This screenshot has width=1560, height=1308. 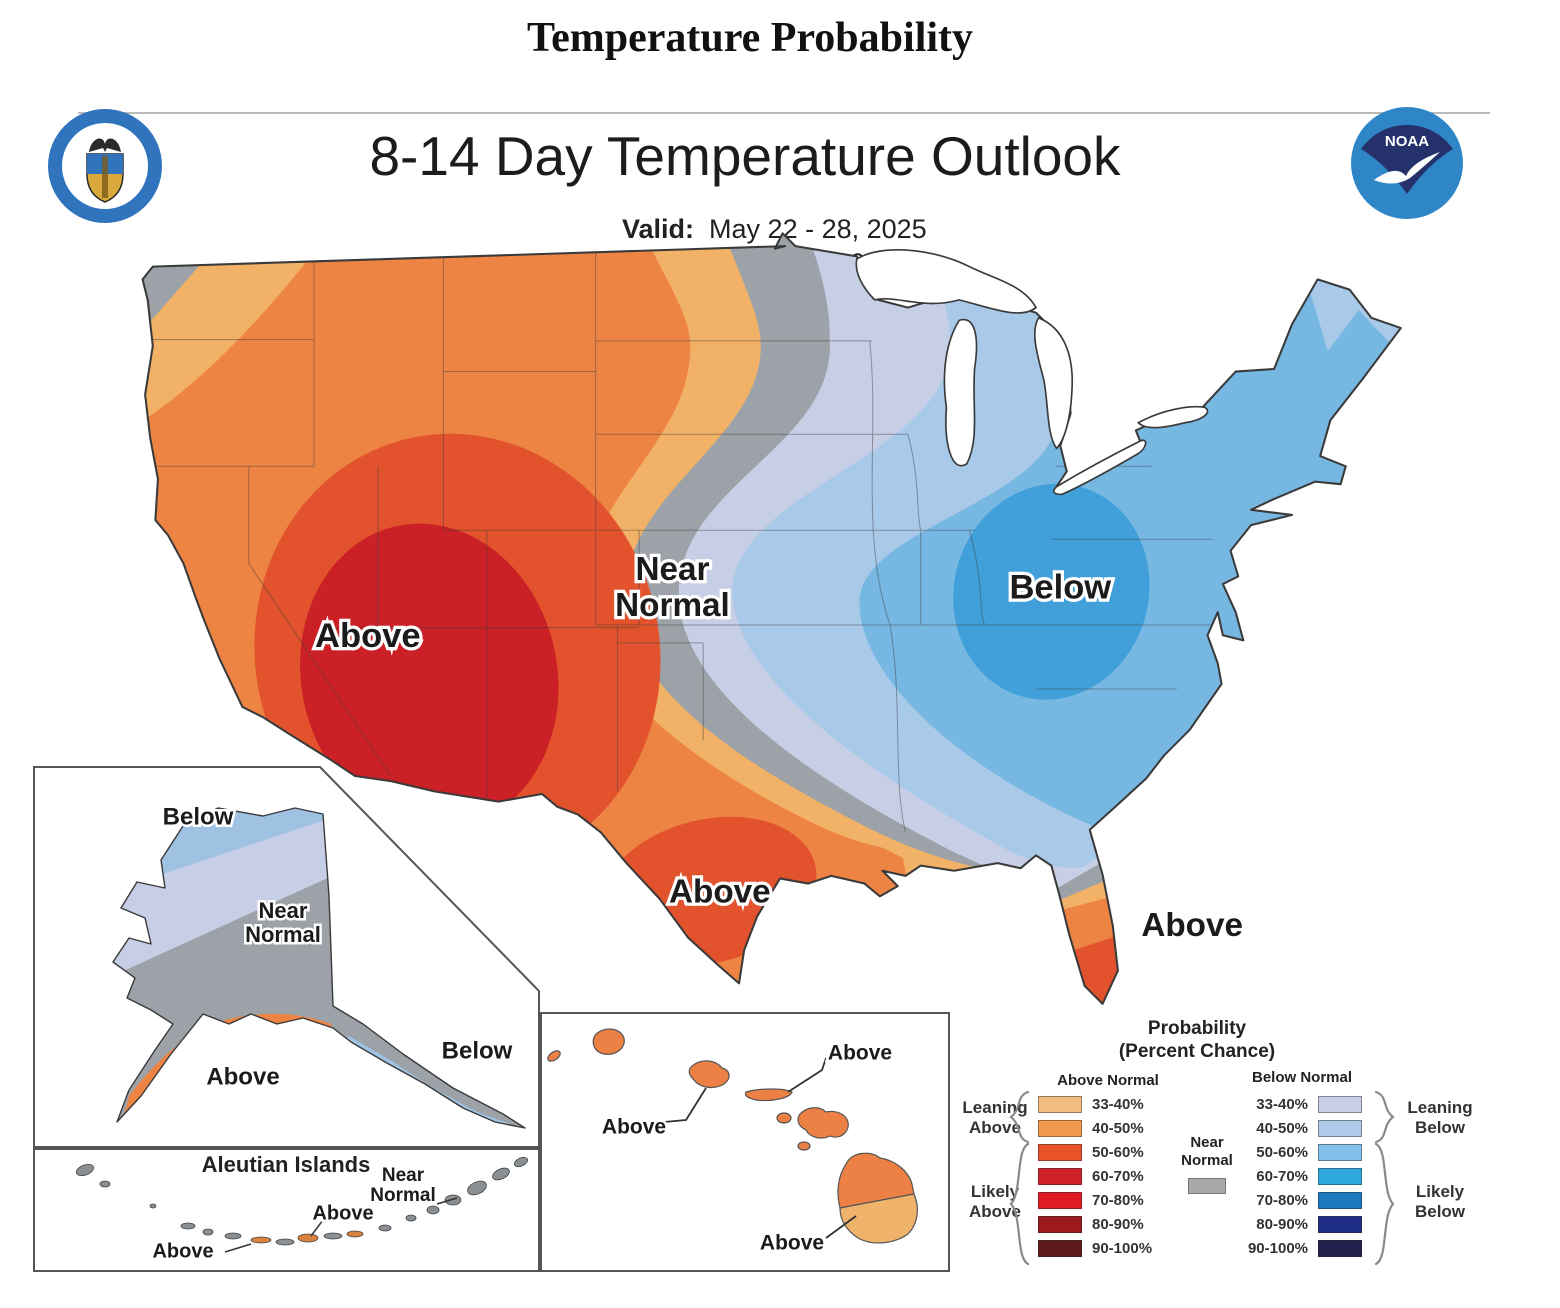 What do you see at coordinates (1100, 467) in the screenshot?
I see `lake-erie` at bounding box center [1100, 467].